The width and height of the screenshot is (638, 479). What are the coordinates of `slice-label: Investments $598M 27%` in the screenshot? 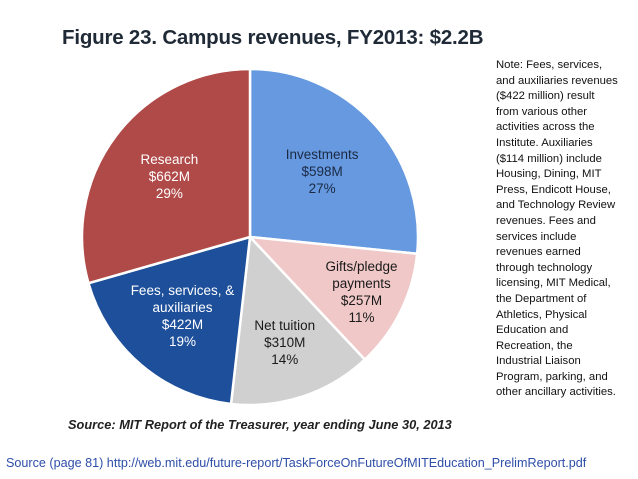 It's located at (322, 171).